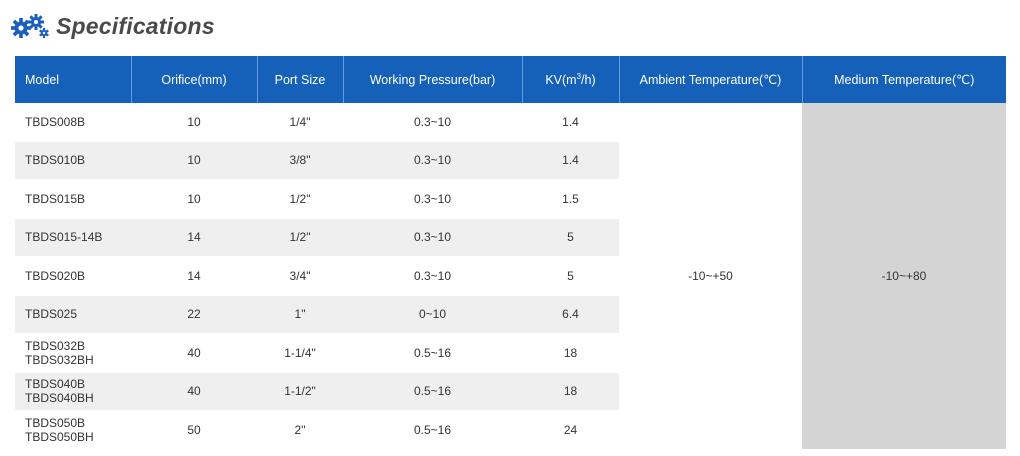 The height and width of the screenshot is (456, 1020). What do you see at coordinates (300, 79) in the screenshot?
I see `column-header-port-size: Port Size` at bounding box center [300, 79].